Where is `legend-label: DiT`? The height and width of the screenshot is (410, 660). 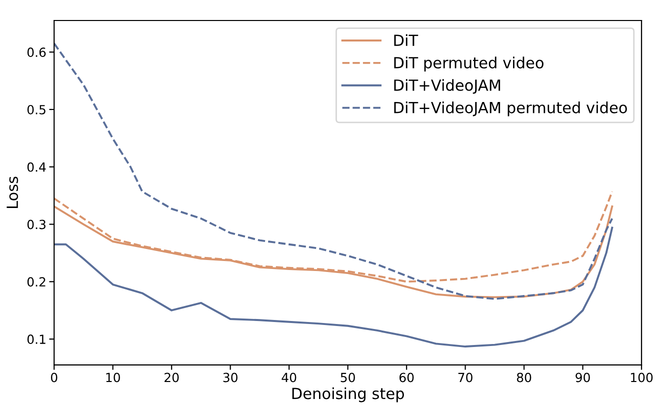 legend-label: DiT is located at coordinates (406, 40).